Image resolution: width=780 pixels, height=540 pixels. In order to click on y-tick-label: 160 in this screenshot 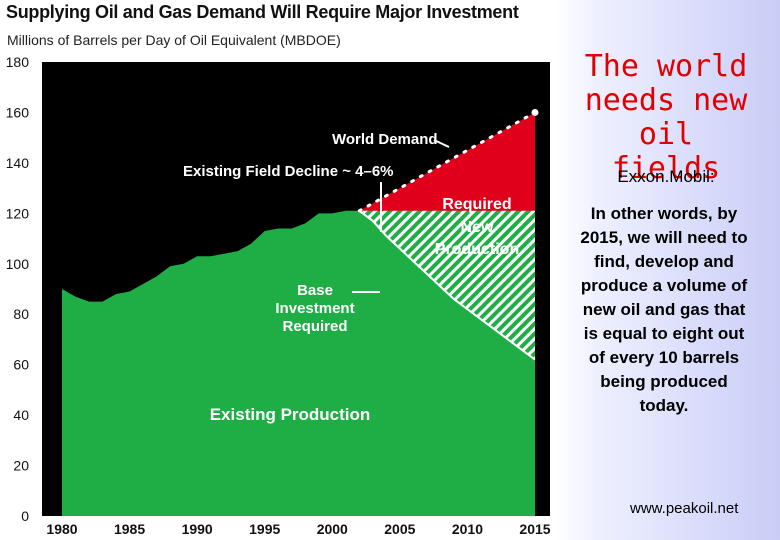, I will do `click(18, 112)`.